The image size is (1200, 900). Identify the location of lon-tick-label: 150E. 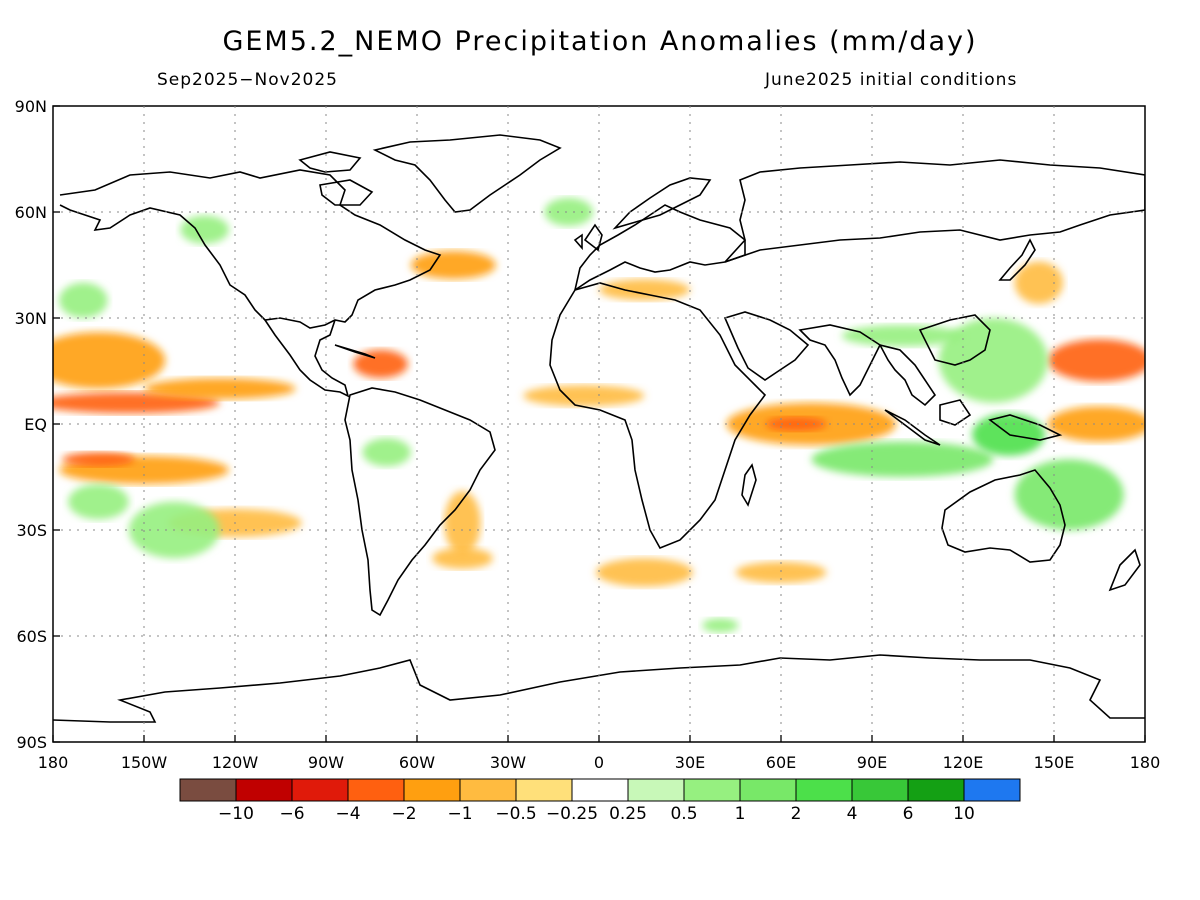
(1054, 762).